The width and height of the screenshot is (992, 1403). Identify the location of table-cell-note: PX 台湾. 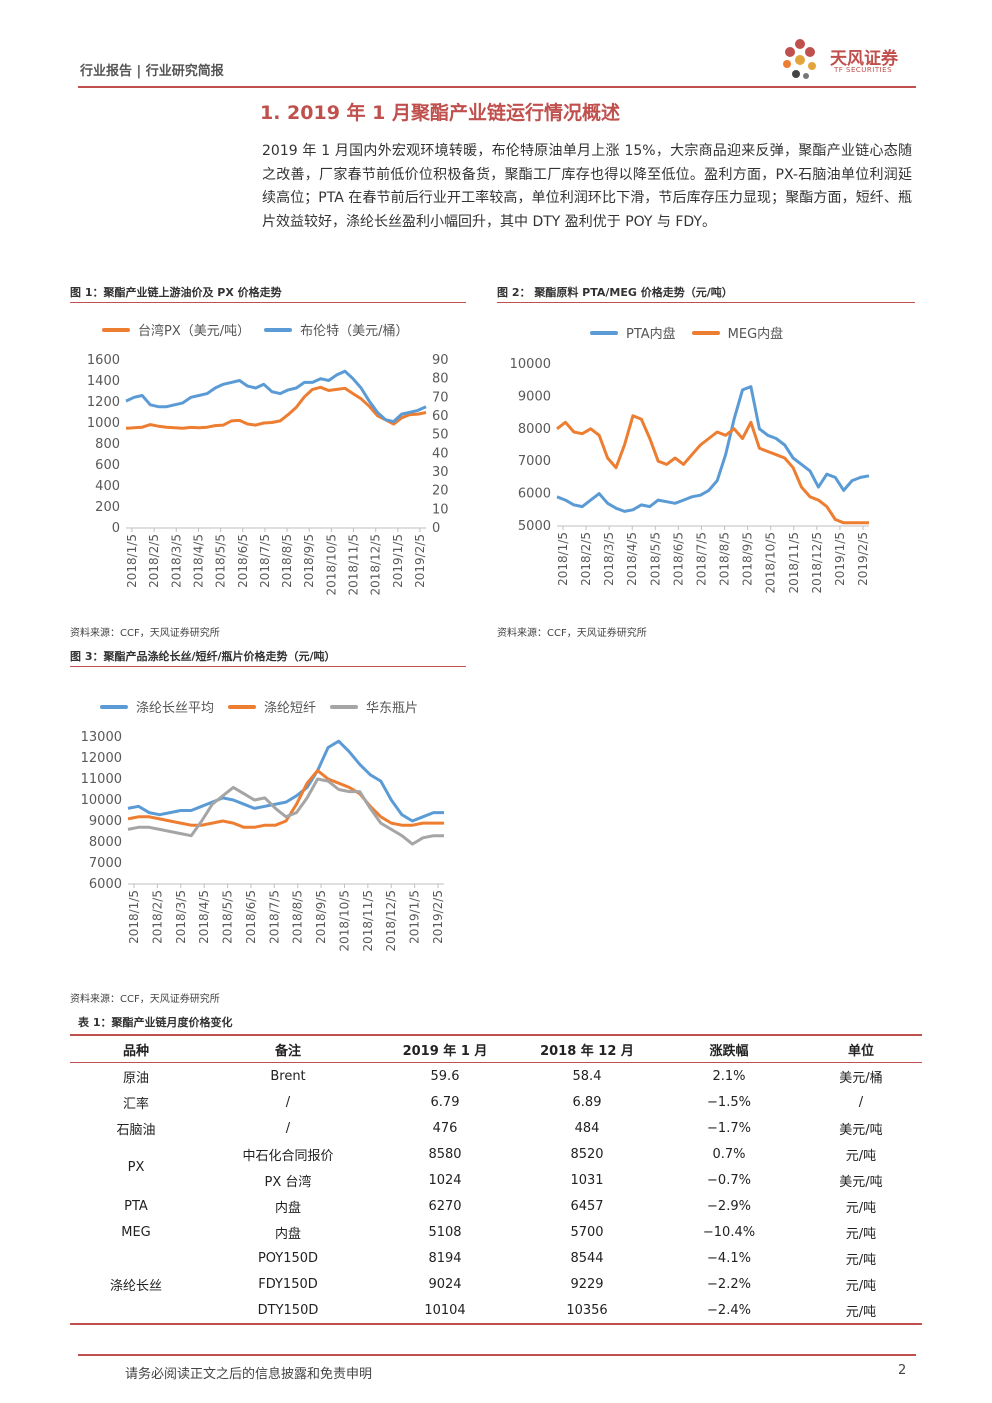
(288, 1182).